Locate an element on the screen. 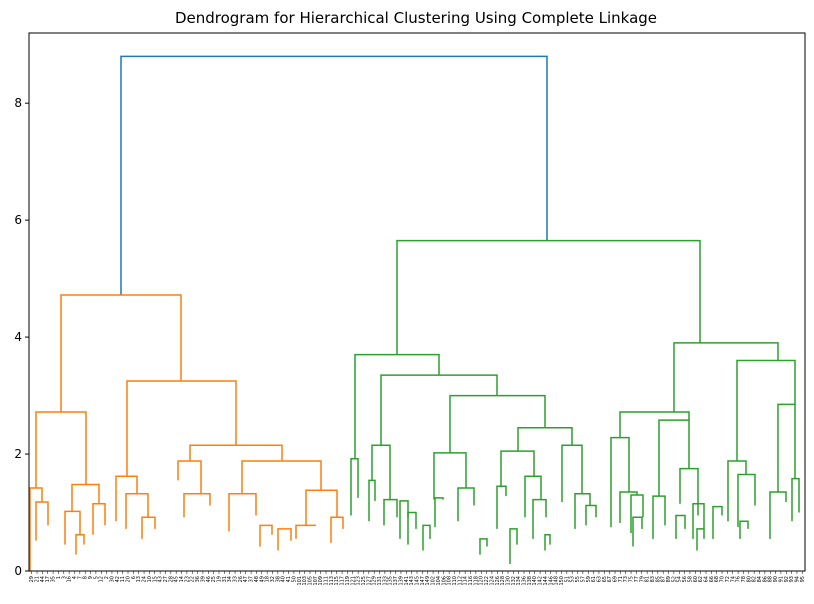 The image size is (814, 604). leaf-label-44: 44 is located at coordinates (43, 579).